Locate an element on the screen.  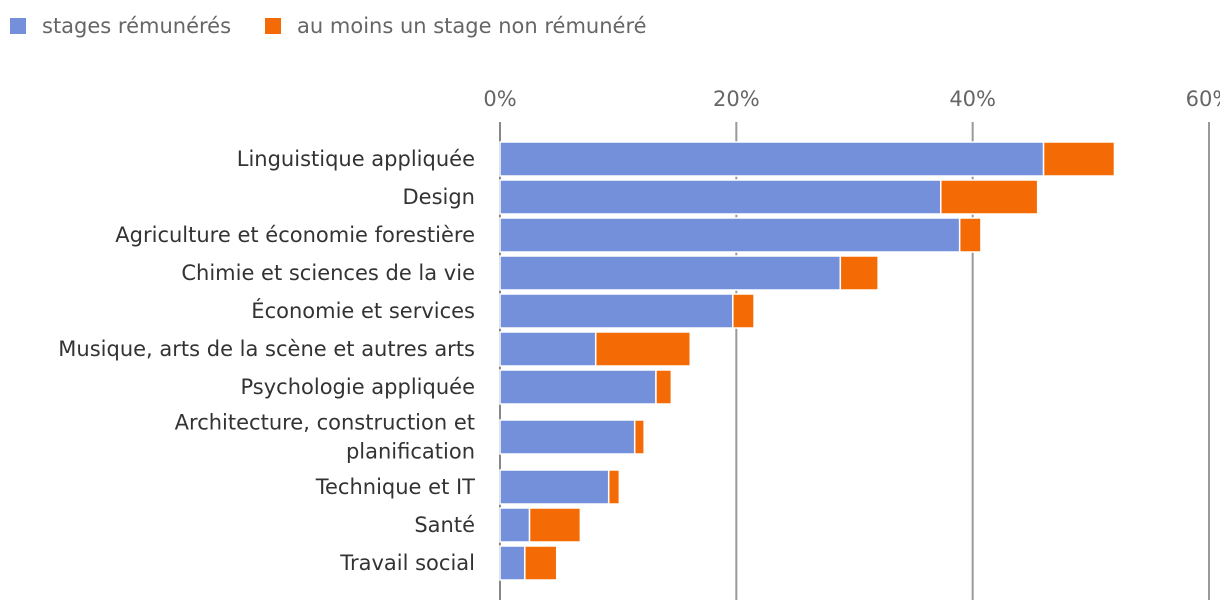
category-label: Travail social is located at coordinates (407, 563).